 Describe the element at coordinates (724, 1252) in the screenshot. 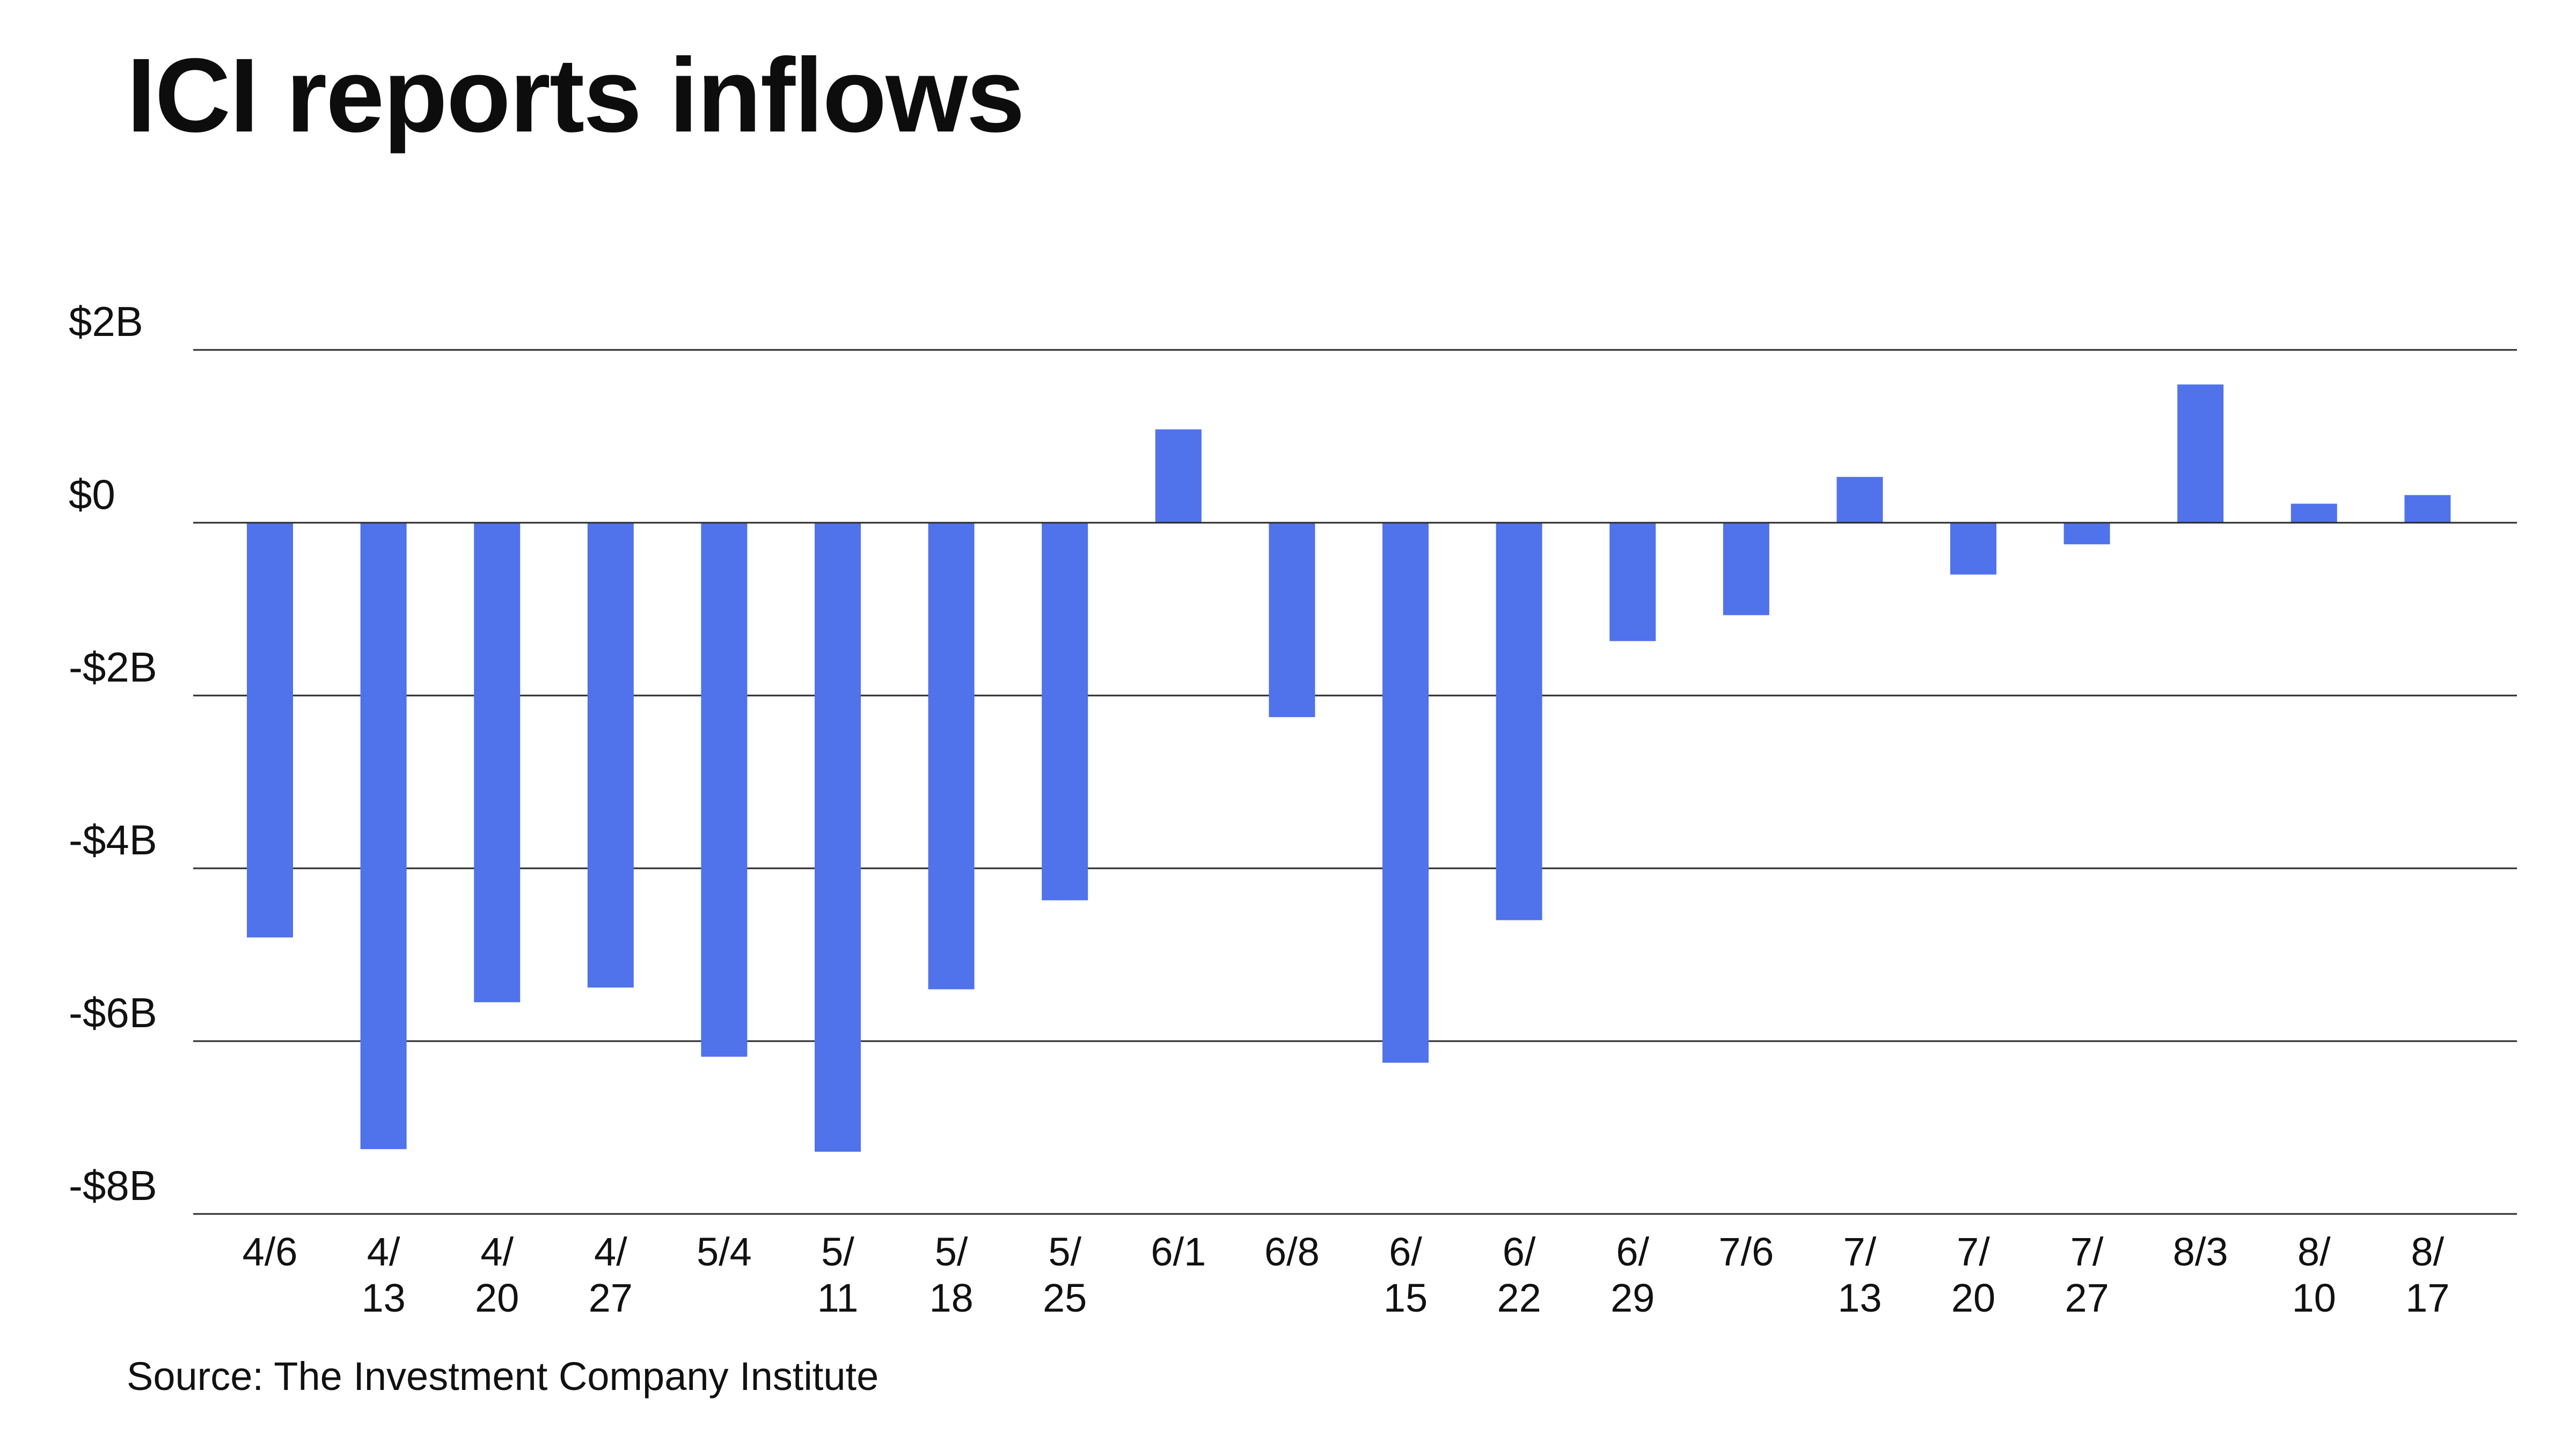

I see `x-tick-label: 5/4` at that location.